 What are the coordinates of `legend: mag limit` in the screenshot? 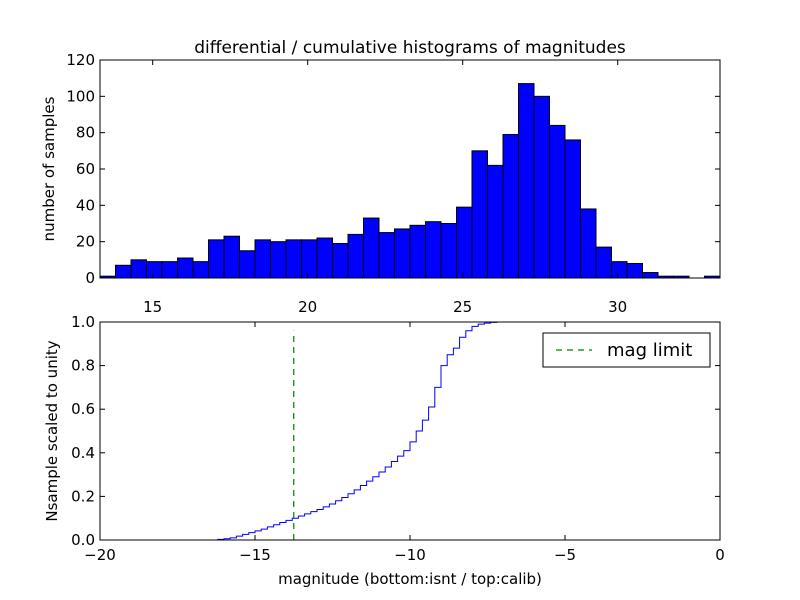 It's located at (626, 350).